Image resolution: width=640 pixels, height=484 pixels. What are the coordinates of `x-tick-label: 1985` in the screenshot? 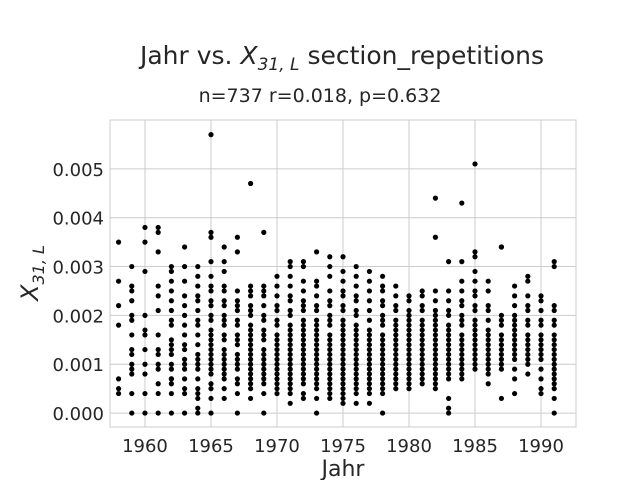 It's located at (475, 446).